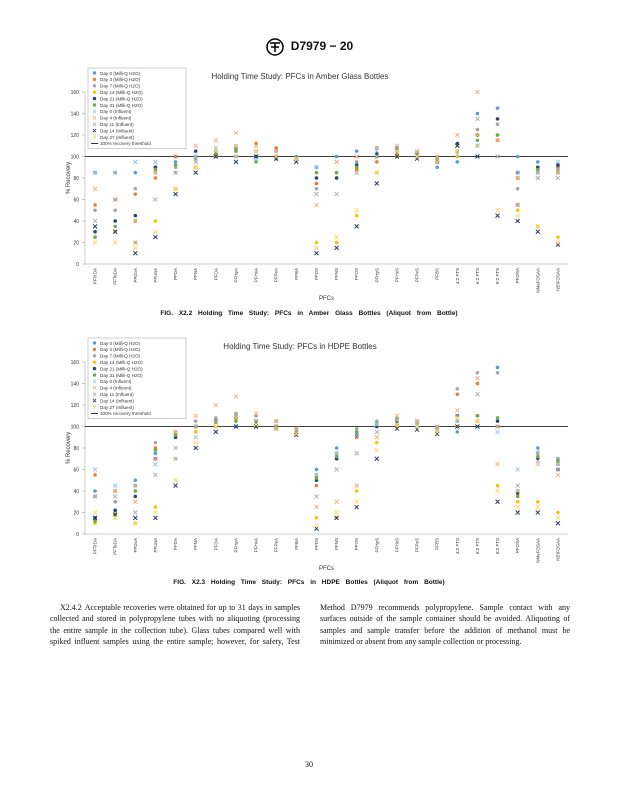  Describe the element at coordinates (76, 471) in the screenshot. I see `y-tick-label: 60` at that location.